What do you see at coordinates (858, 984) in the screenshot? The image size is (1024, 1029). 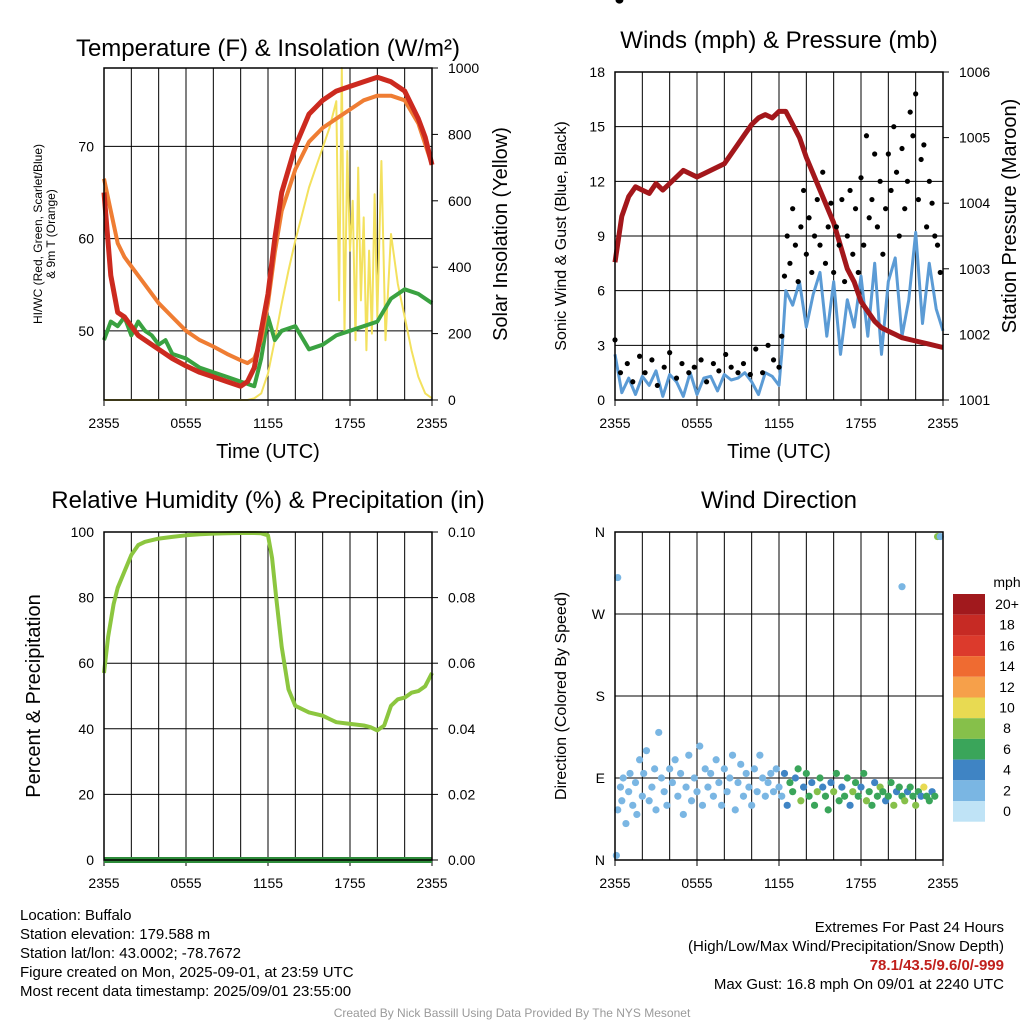 I see `max-gust-text: Max Gust: 16.8 mph On 09/01 at 2240 UTC` at bounding box center [858, 984].